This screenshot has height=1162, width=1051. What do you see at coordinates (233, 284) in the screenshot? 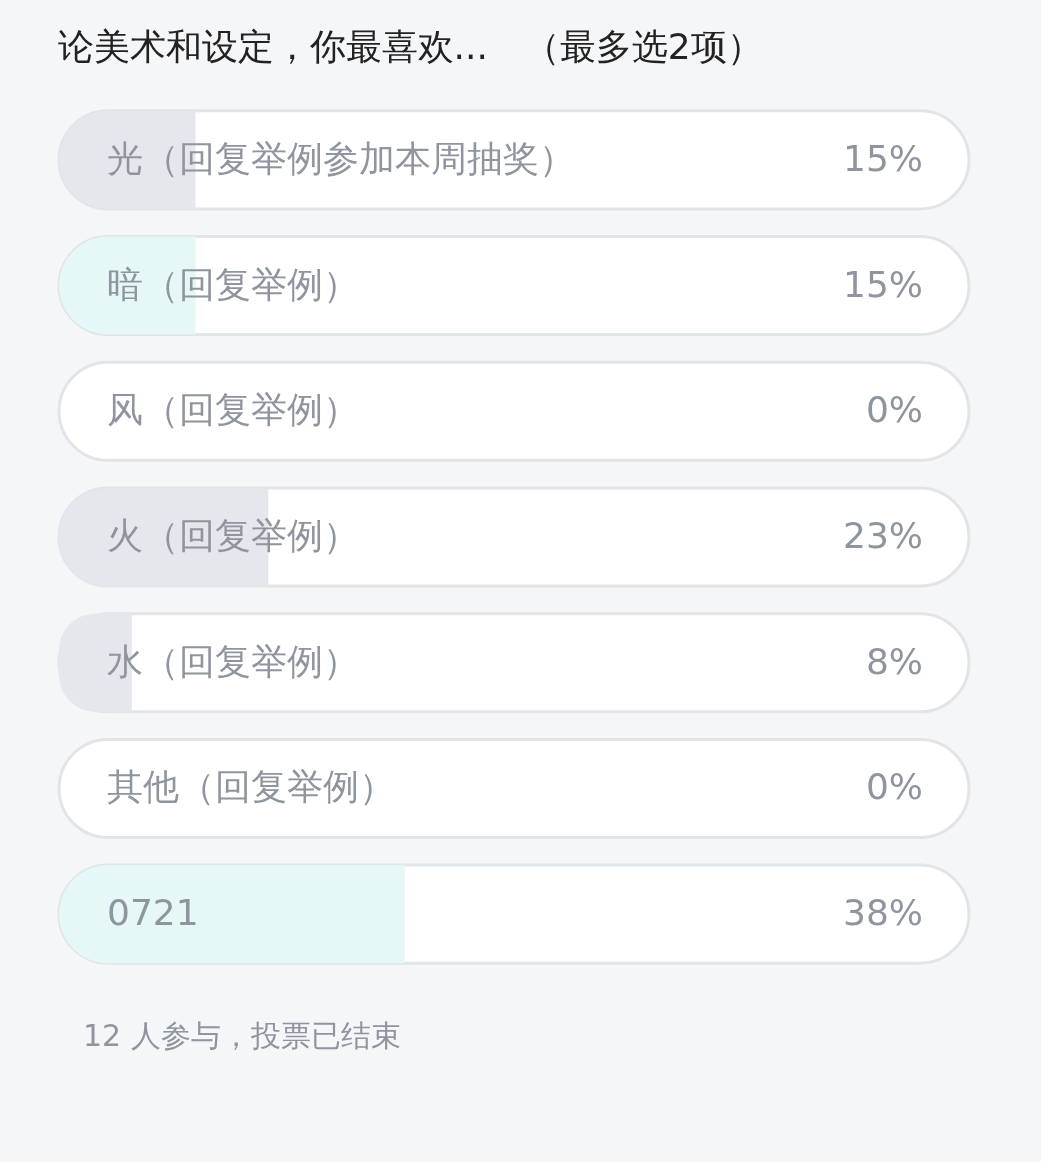
I see `y-tick-label: 暗（回复举例）` at bounding box center [233, 284].